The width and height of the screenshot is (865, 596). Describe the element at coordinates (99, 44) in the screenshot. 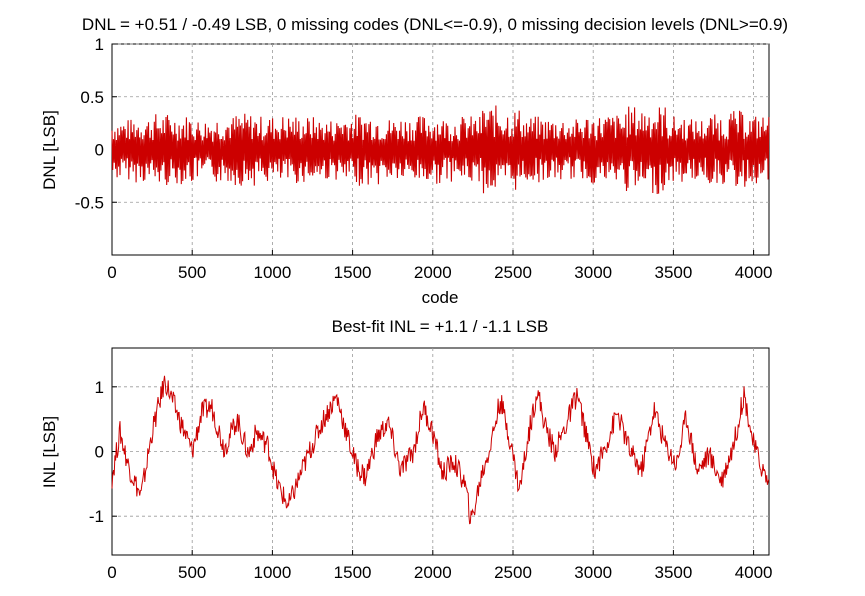

I see `dnl-ytick-label: 1` at that location.